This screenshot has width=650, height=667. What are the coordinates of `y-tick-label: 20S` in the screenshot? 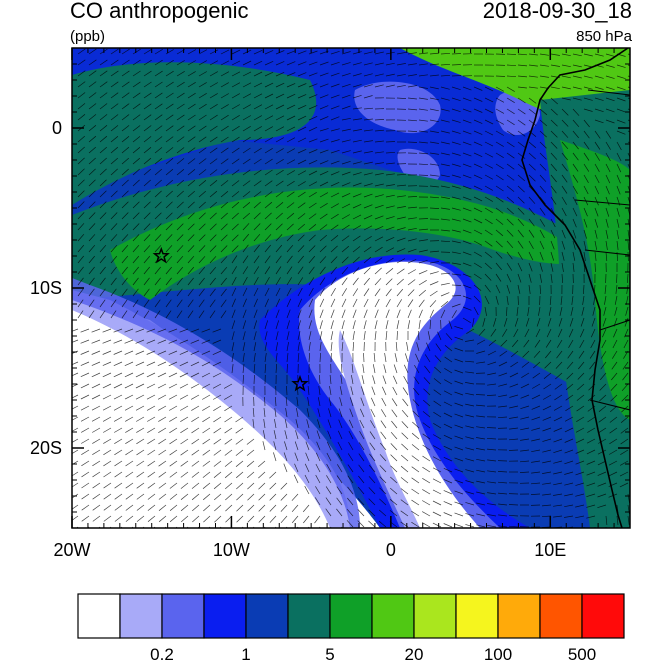 It's located at (46, 448).